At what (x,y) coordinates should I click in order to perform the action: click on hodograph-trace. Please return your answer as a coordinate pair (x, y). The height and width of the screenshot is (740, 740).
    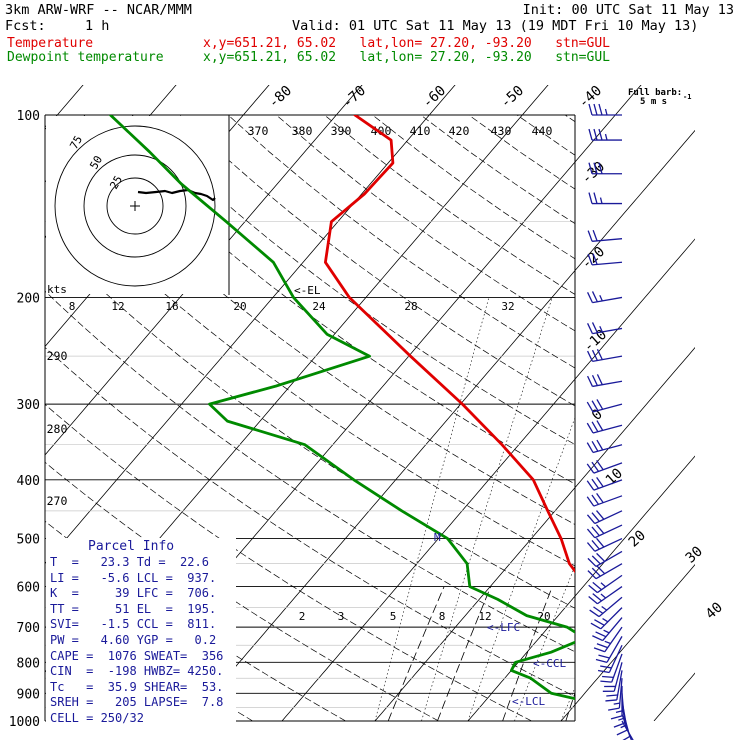
    Looking at the image, I should click on (176, 195).